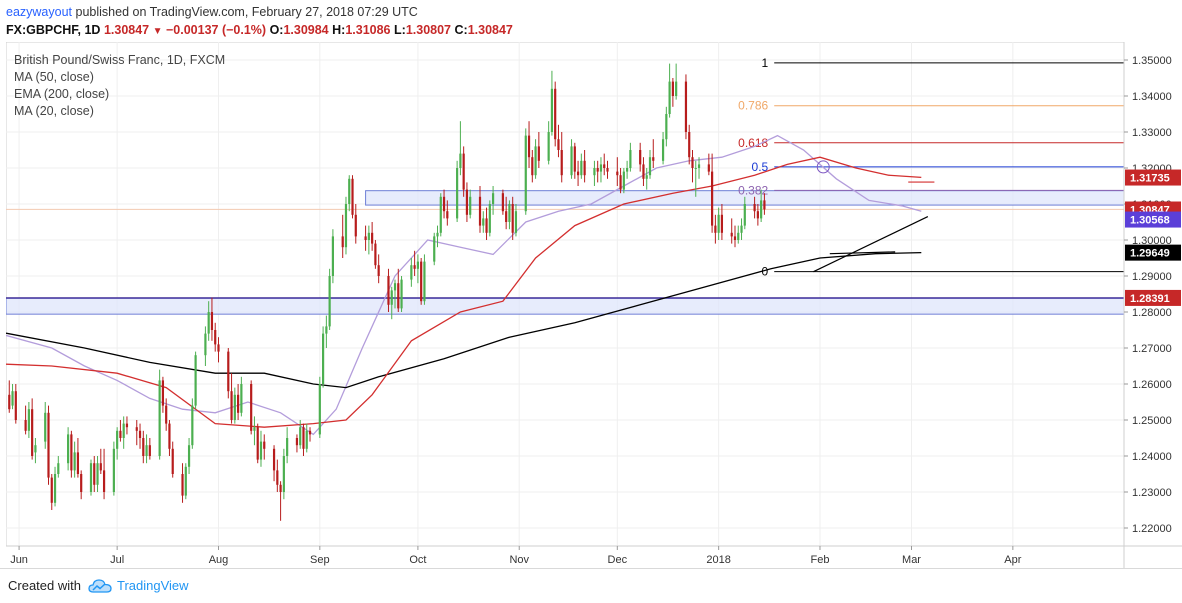  Describe the element at coordinates (39, 12) in the screenshot. I see `author-link: eazywayout` at that location.